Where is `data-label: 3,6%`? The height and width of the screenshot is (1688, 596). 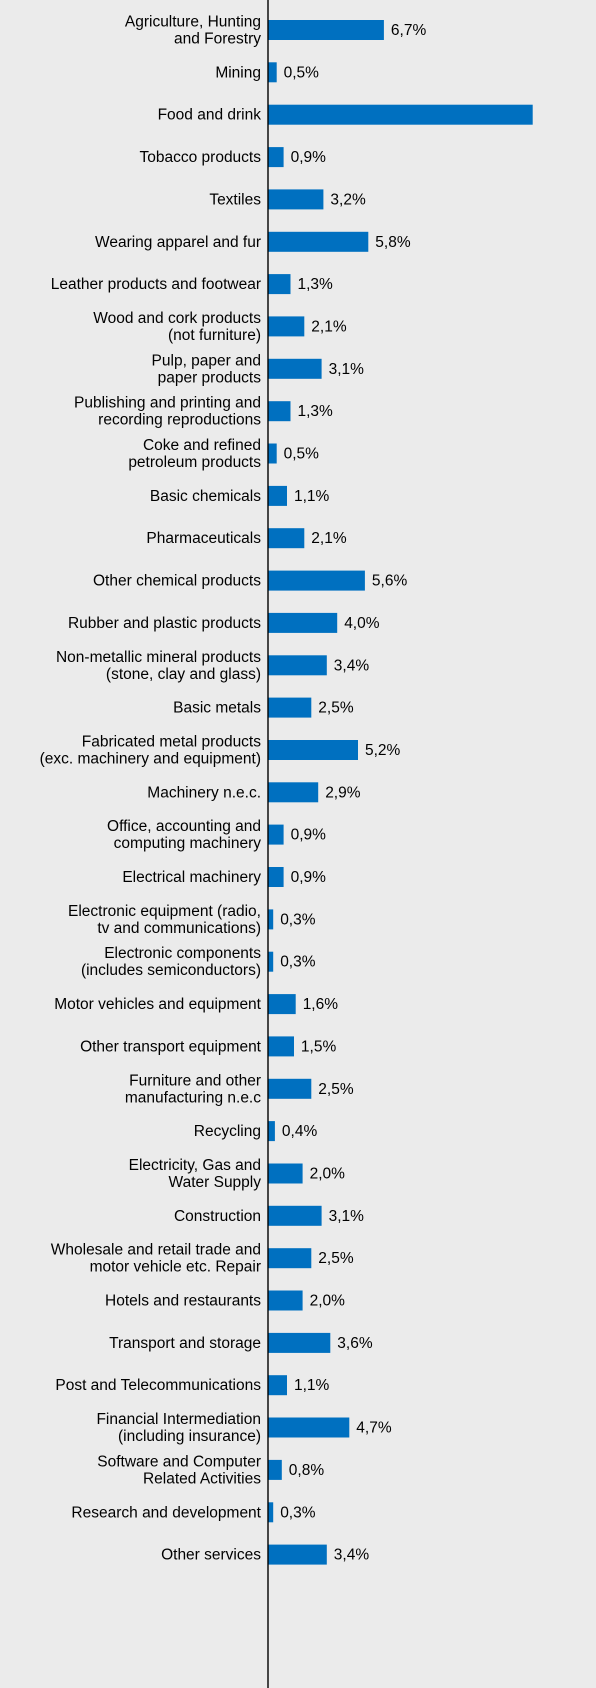 data-label: 3,6% is located at coordinates (355, 1343).